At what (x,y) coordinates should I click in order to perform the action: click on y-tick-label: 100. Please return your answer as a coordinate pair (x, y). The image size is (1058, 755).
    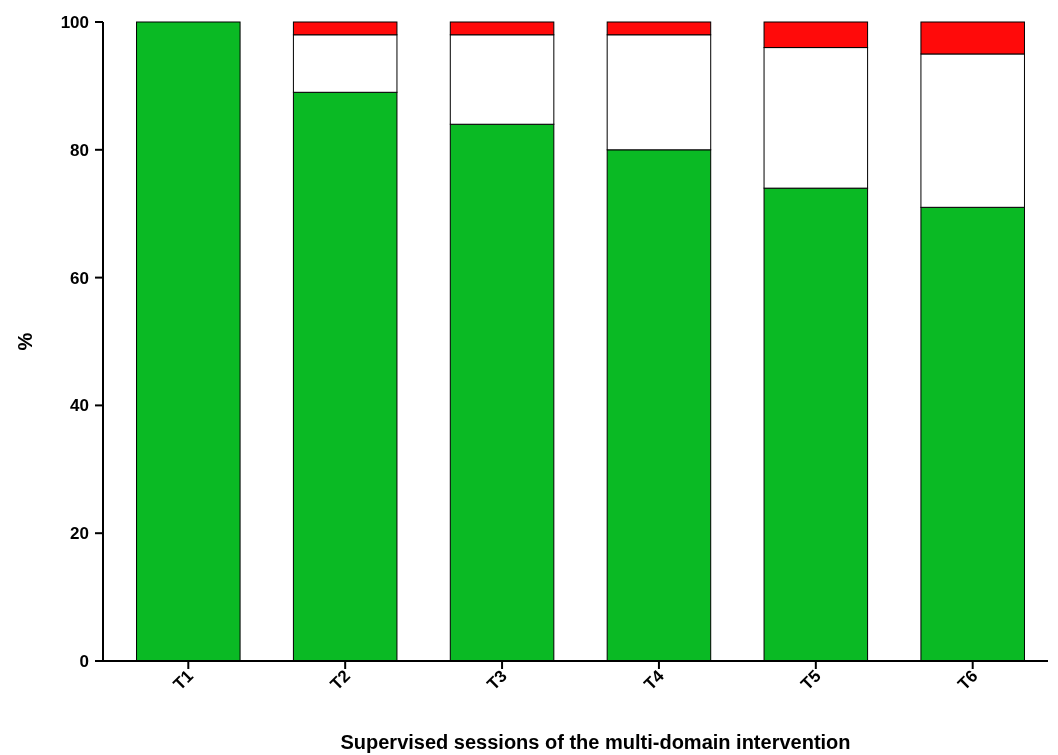
    Looking at the image, I should click on (74, 22).